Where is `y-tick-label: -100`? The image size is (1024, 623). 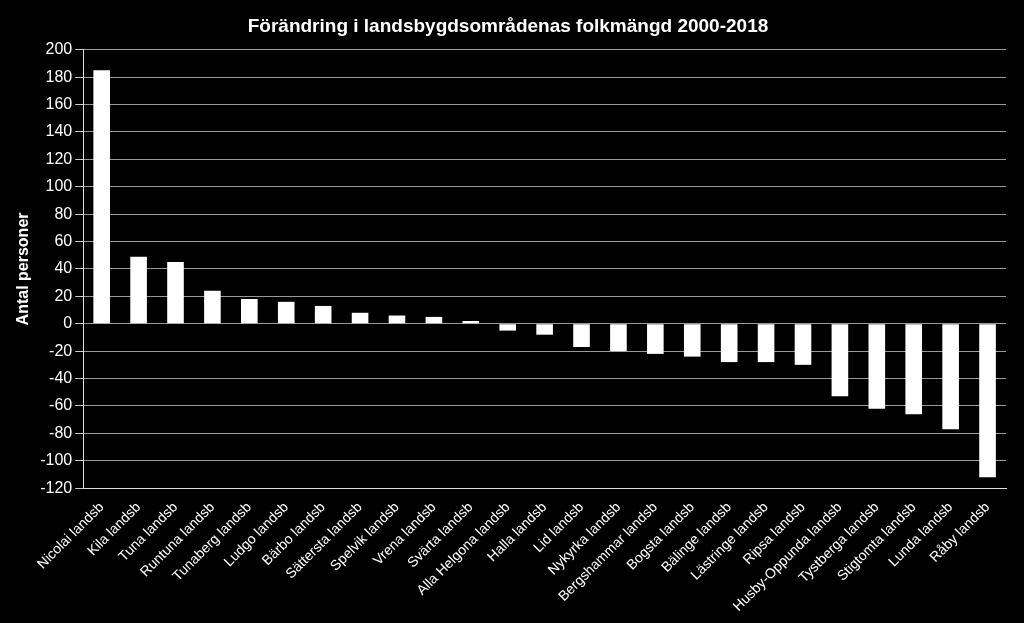 y-tick-label: -100 is located at coordinates (56, 460).